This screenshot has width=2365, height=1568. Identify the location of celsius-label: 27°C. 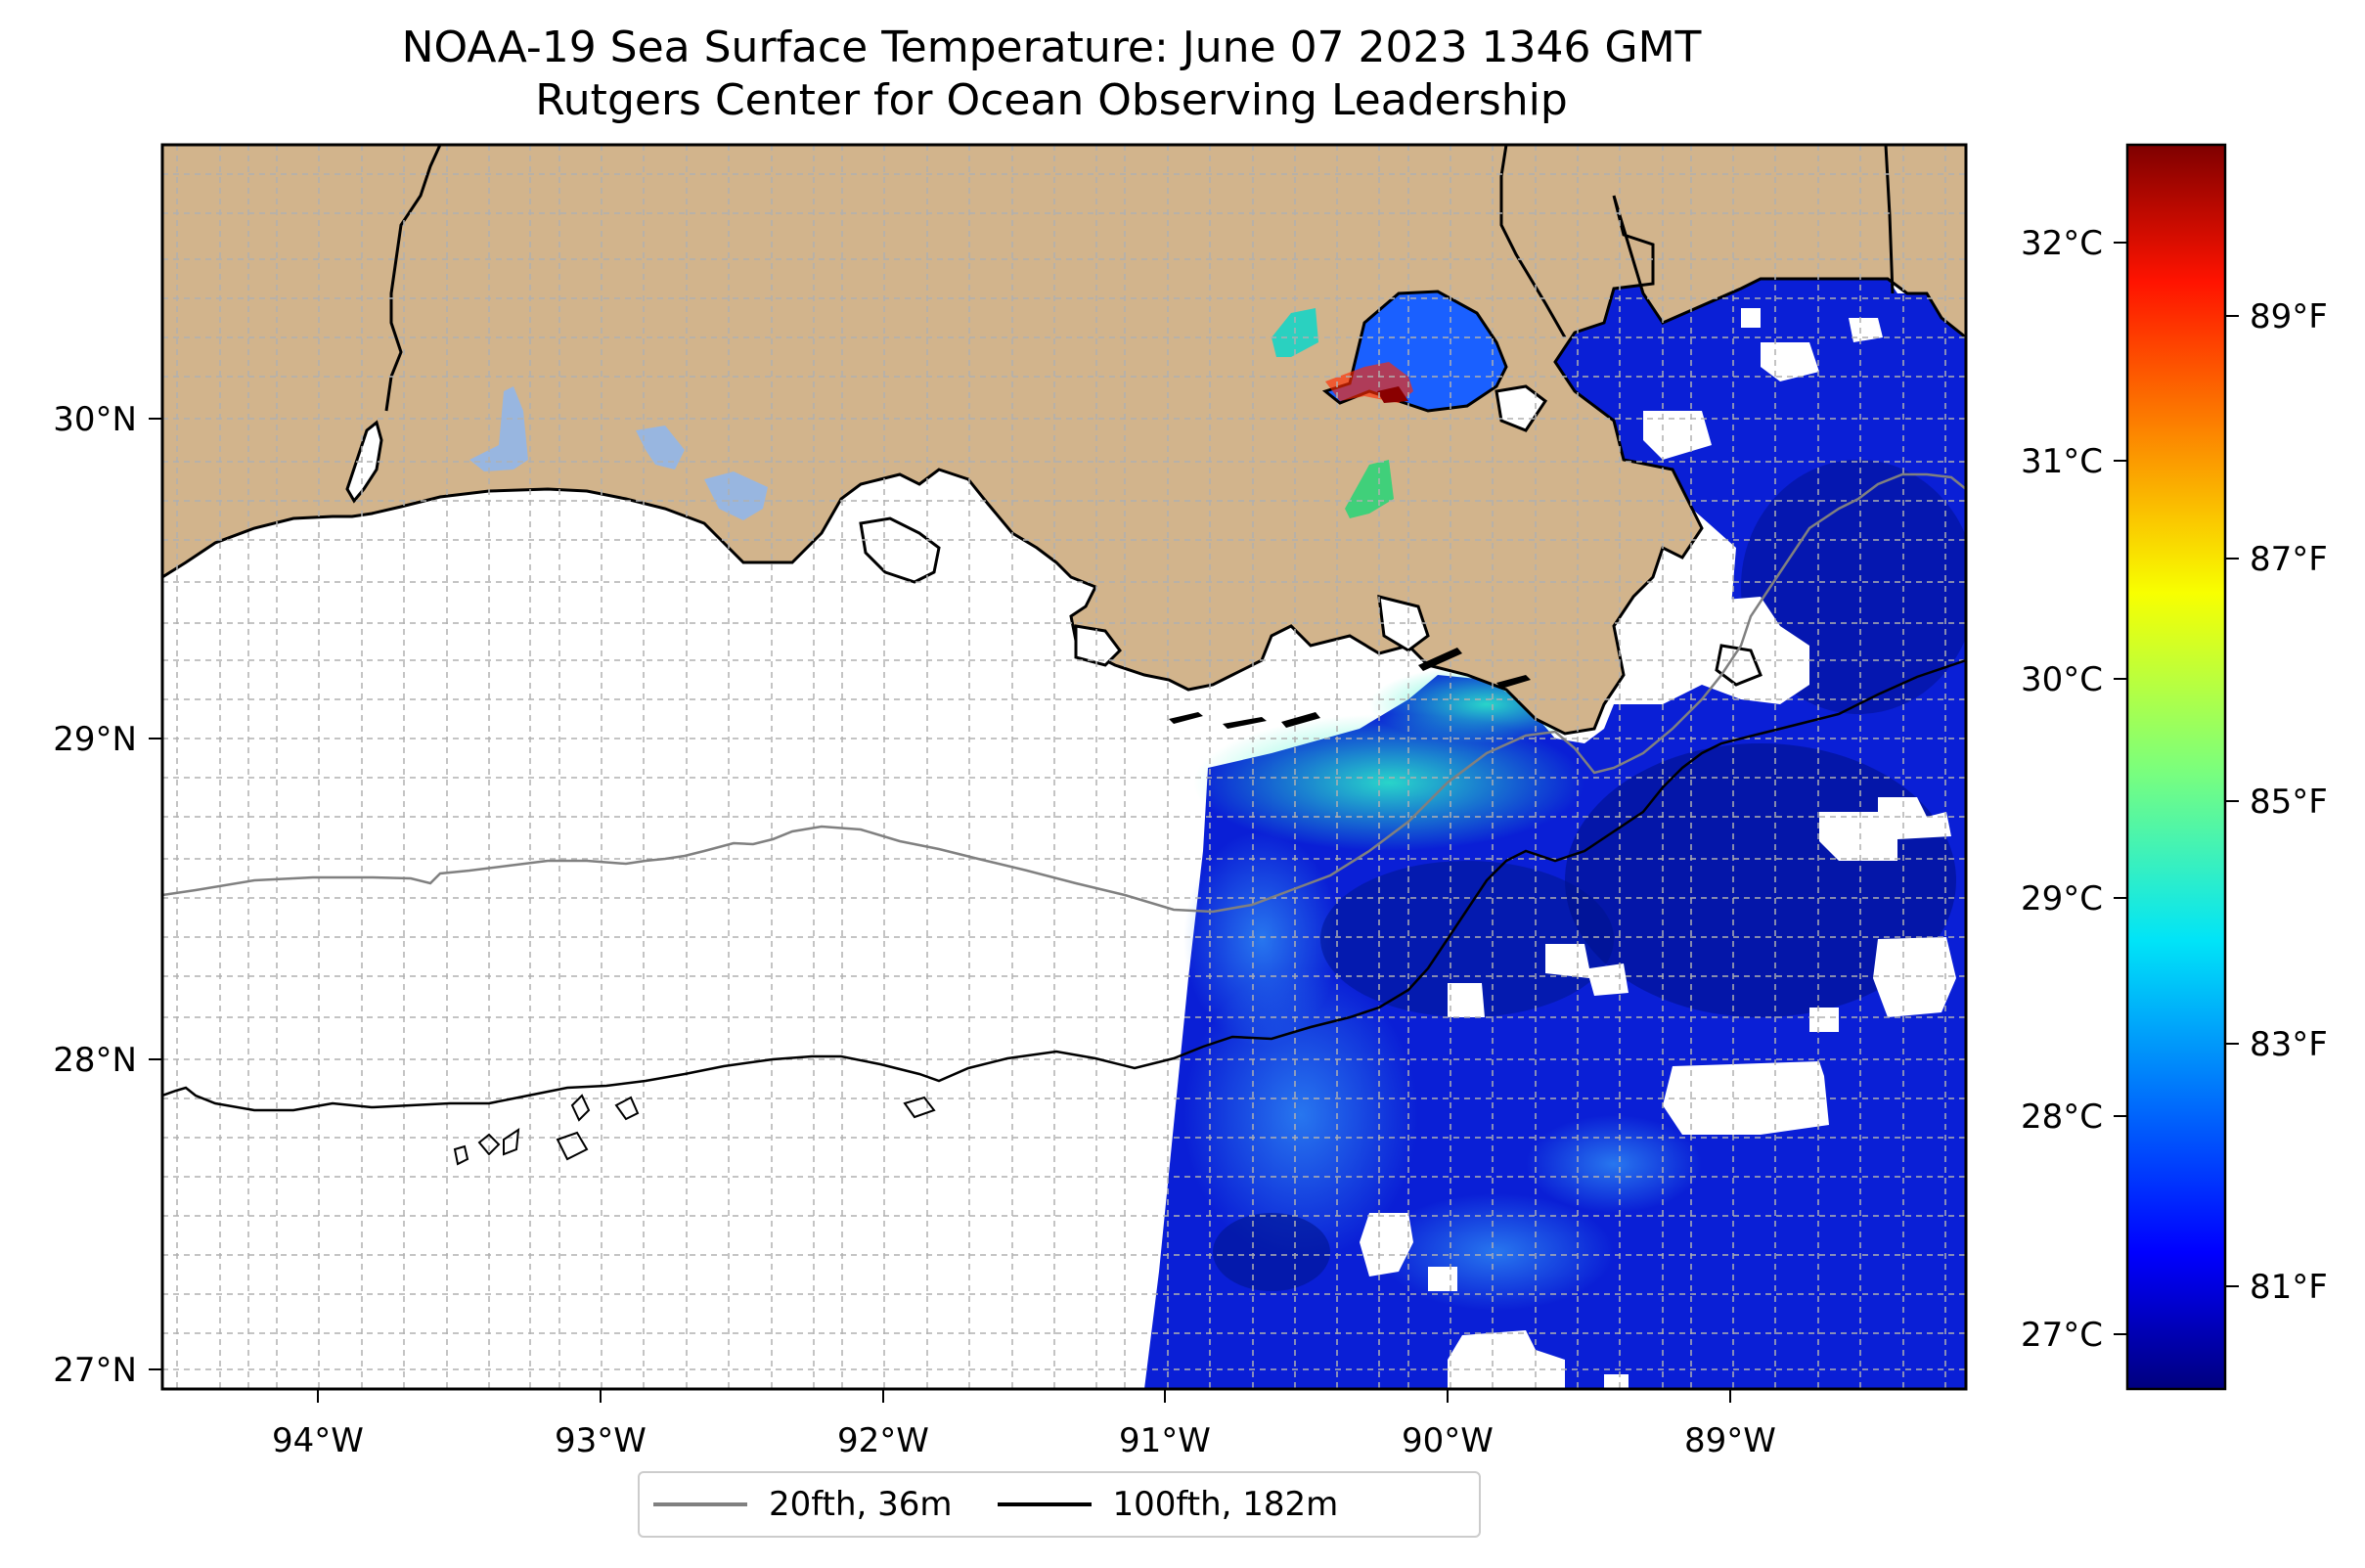
(2062, 1335).